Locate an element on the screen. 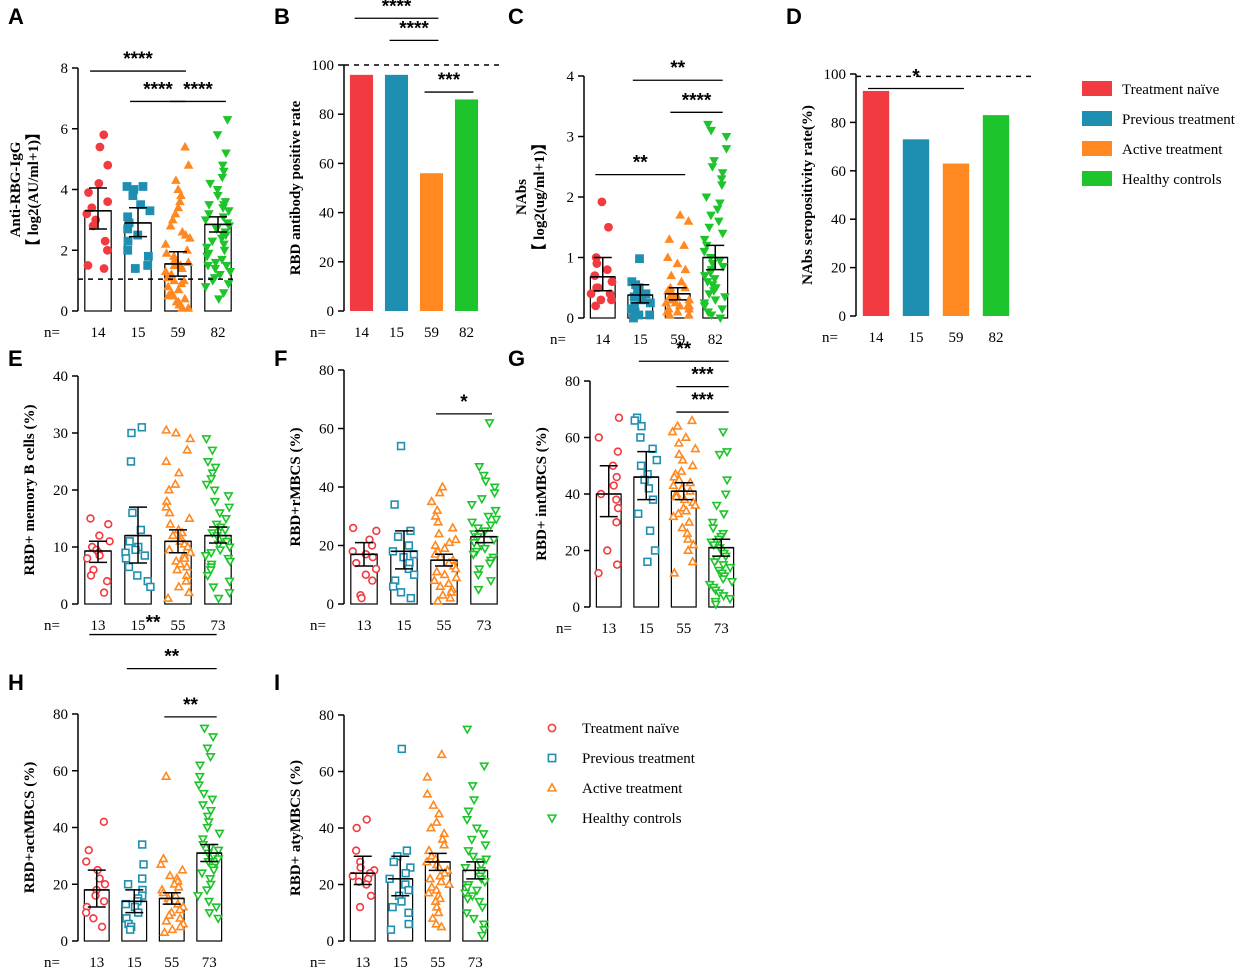  legend-label: Healthy controls is located at coordinates (632, 819).